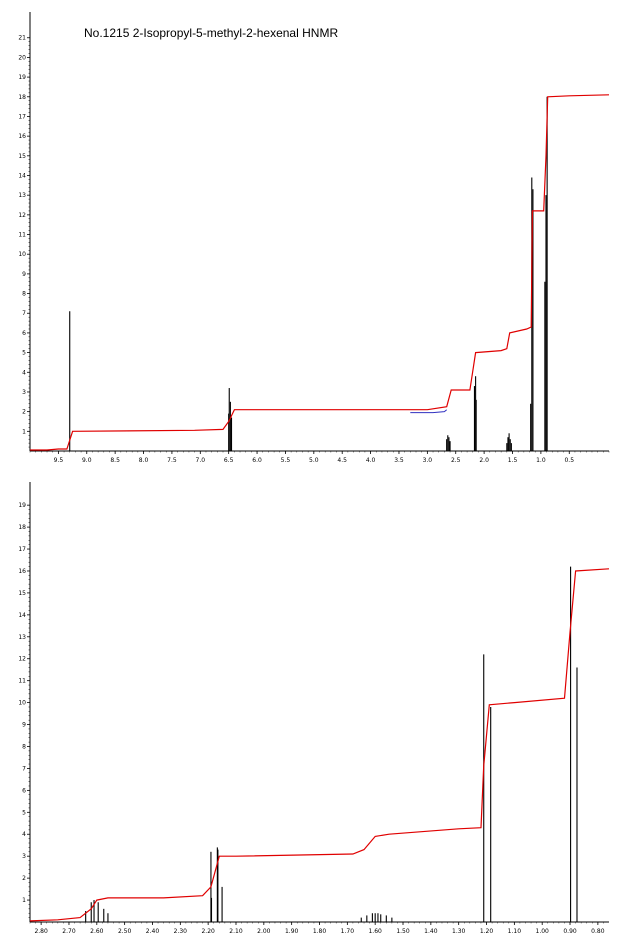  What do you see at coordinates (429, 411) in the screenshot?
I see `integral-overlay-trace` at bounding box center [429, 411].